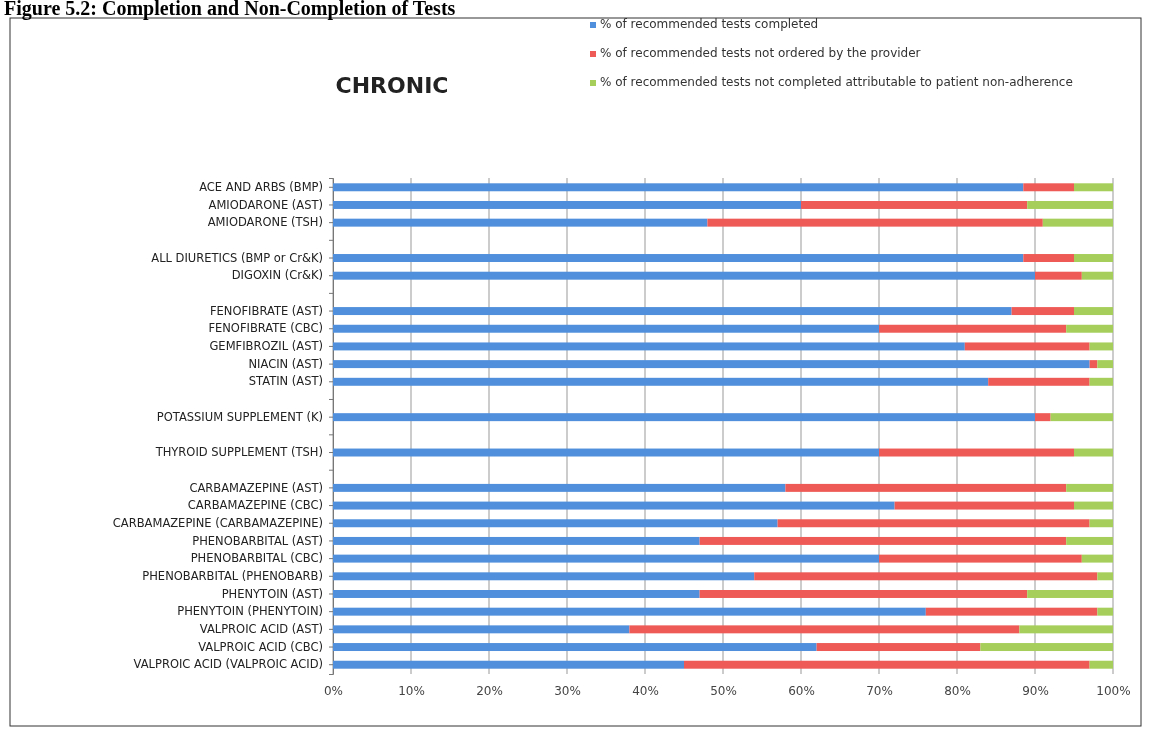 The image size is (1151, 730). Describe the element at coordinates (801, 690) in the screenshot. I see `x-tick-label: 60%` at that location.